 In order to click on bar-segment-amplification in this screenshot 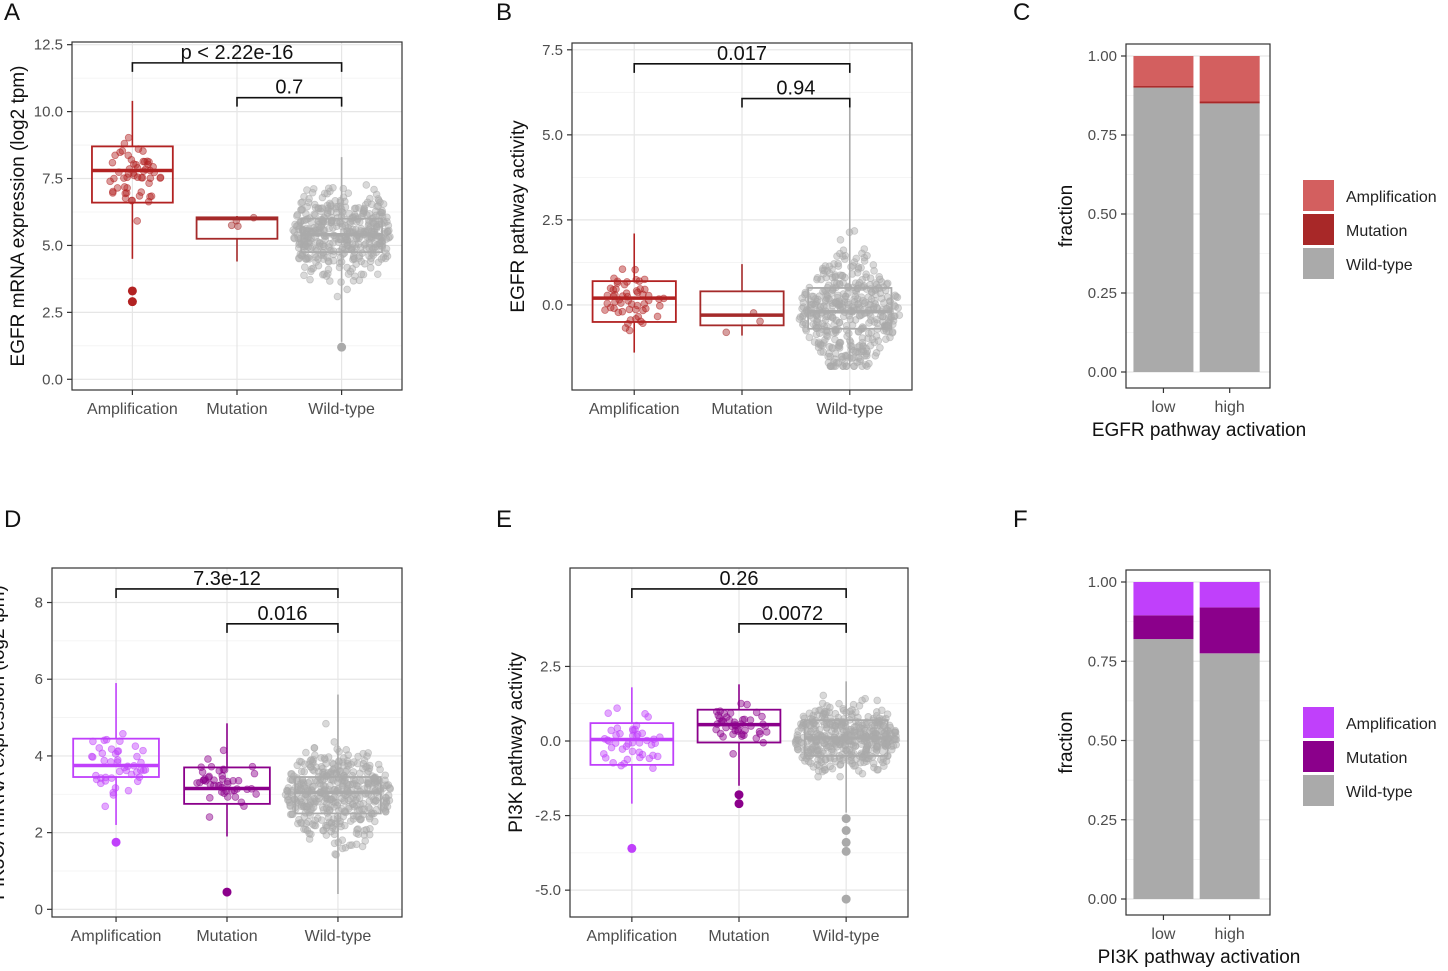, I will do `click(1163, 599)`.